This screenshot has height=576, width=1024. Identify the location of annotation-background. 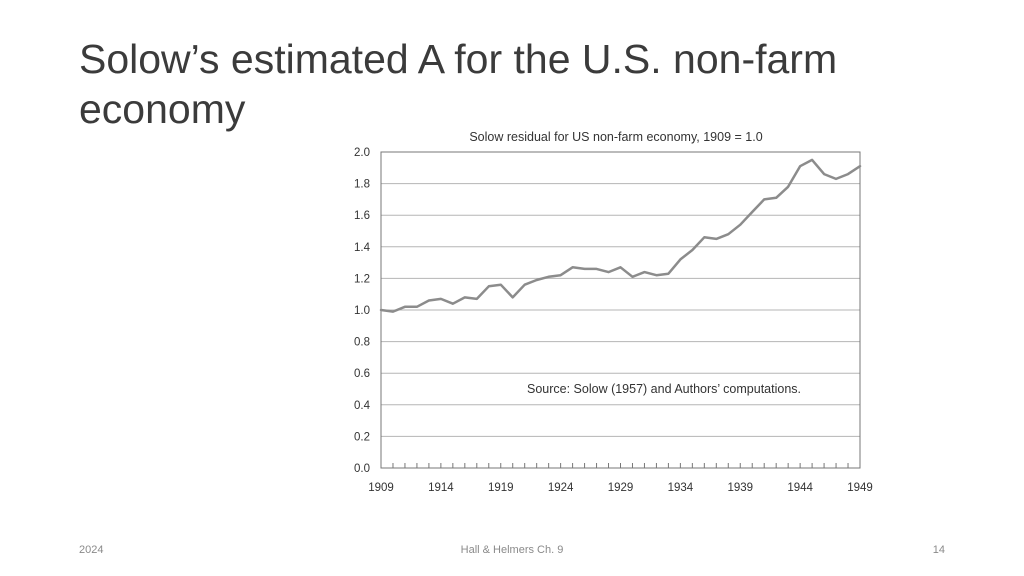
(665, 389).